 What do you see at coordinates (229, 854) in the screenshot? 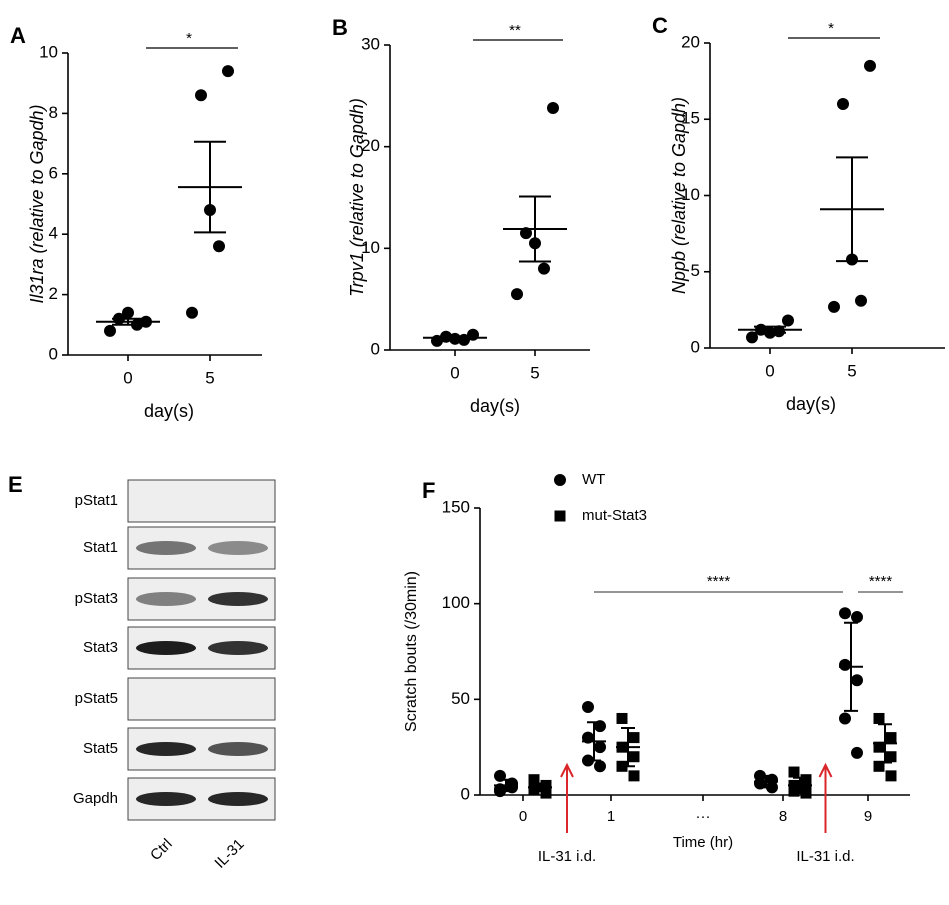
I see `lane-label: IL-31` at bounding box center [229, 854].